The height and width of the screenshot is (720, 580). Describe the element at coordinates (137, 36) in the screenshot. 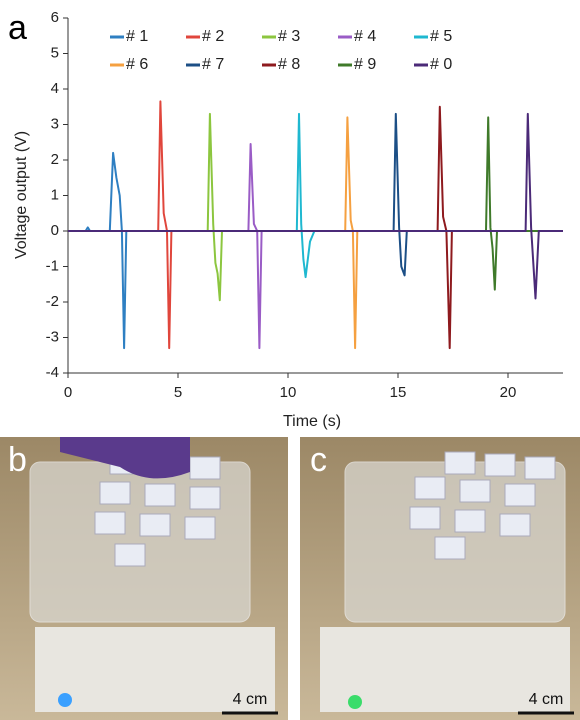

I see `legend-label: # 1` at that location.